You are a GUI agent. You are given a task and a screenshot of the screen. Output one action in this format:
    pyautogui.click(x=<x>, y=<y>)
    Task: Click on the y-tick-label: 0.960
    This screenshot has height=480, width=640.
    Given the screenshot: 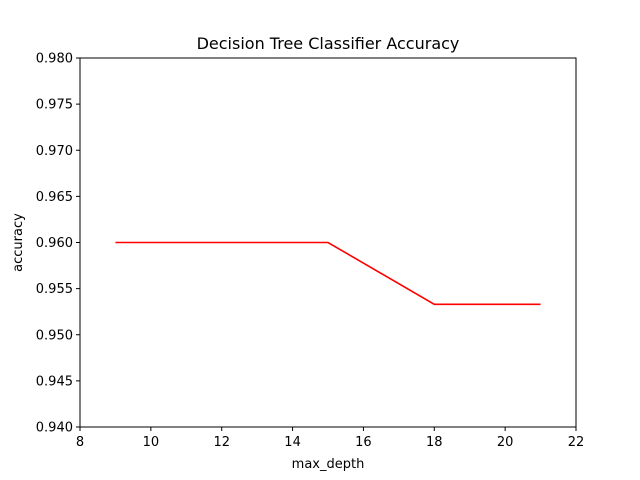 What is the action you would take?
    pyautogui.click(x=54, y=243)
    